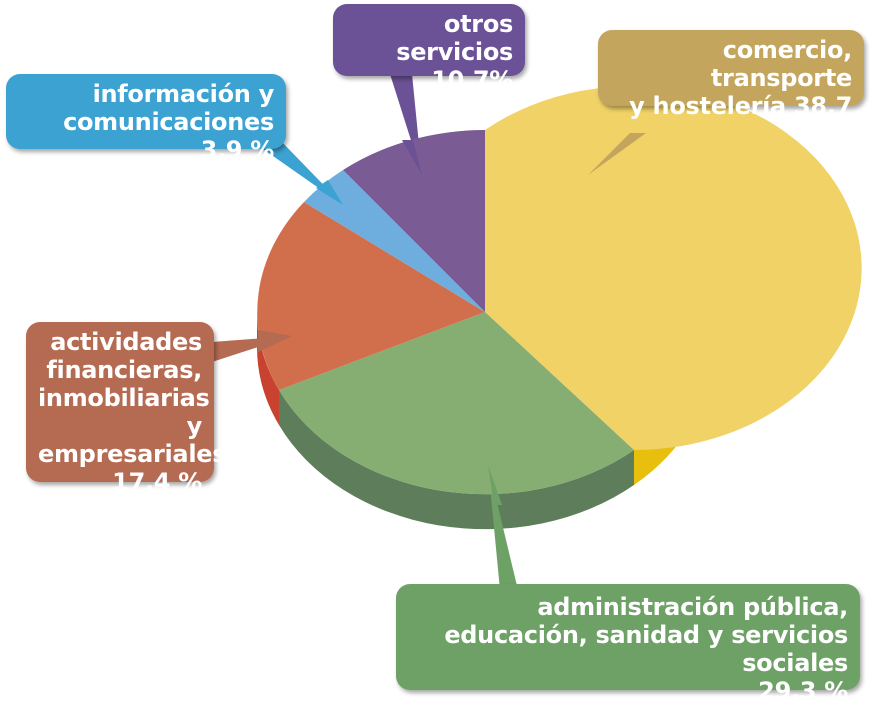  I want to click on slice-administracion, so click(456, 403).